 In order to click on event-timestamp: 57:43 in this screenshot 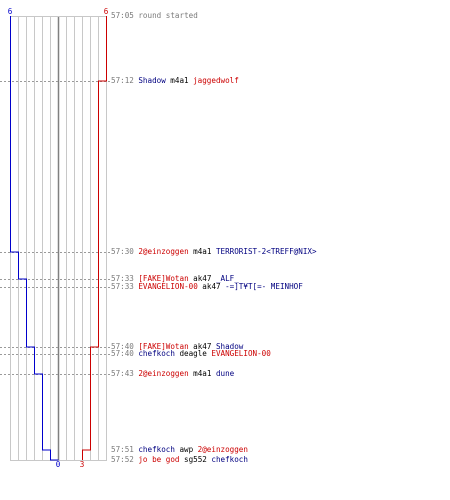, I will do `click(122, 373)`.